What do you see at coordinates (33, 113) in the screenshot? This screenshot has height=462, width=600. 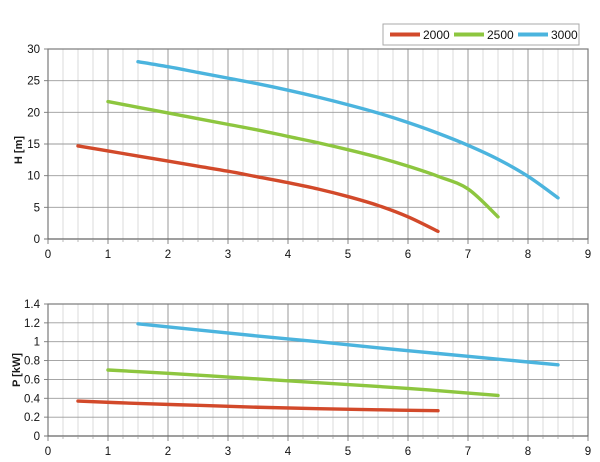 I see `y-tick-label: 20` at bounding box center [33, 113].